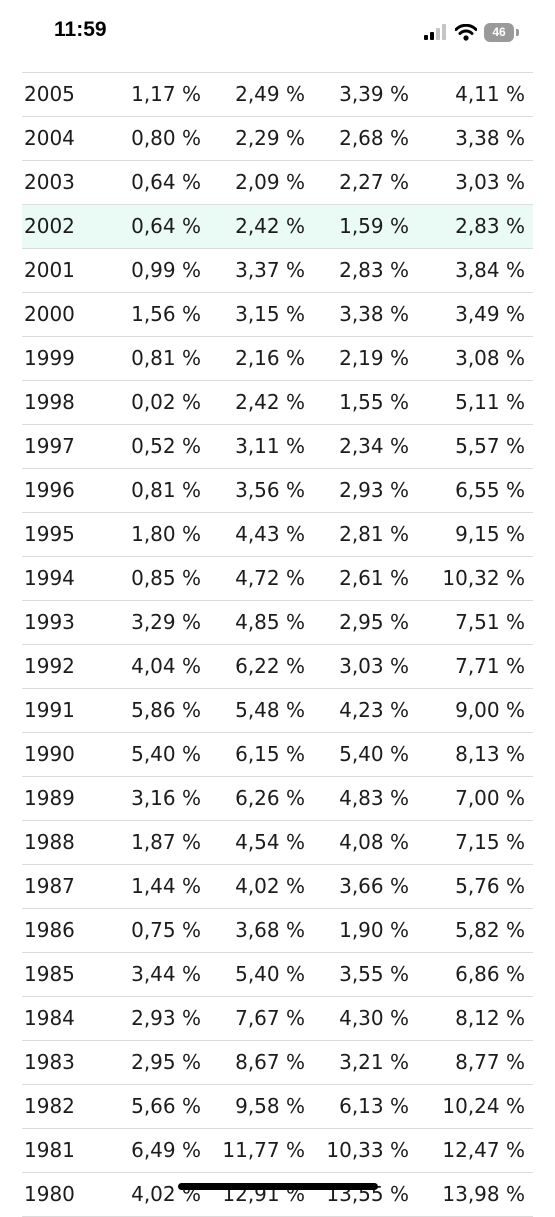 The width and height of the screenshot is (555, 1217). Describe the element at coordinates (483, 578) in the screenshot. I see `rate-cell-4: 10,32 %` at that location.